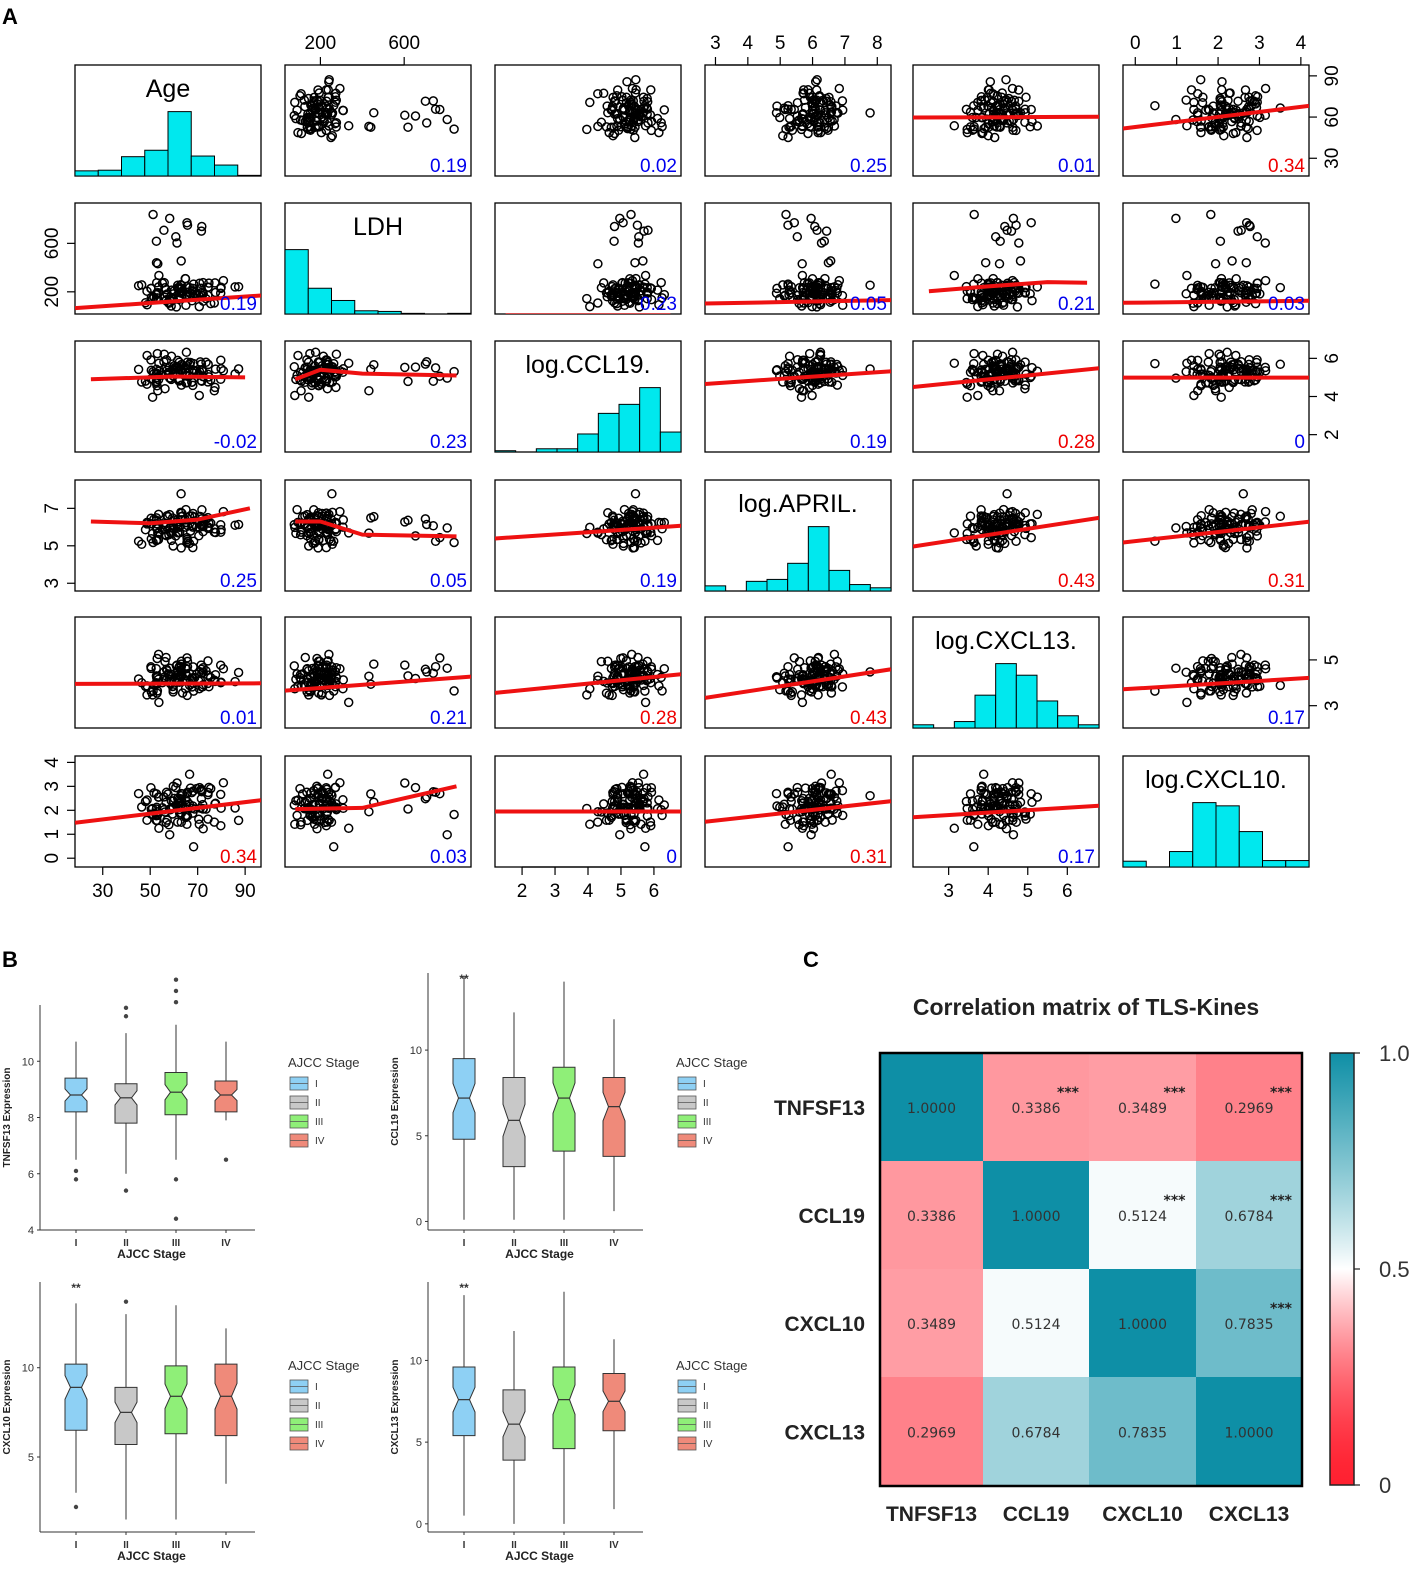 This screenshot has height=1574, width=1418. I want to click on pairs-cell-3-4: 0.43, so click(1006, 535).